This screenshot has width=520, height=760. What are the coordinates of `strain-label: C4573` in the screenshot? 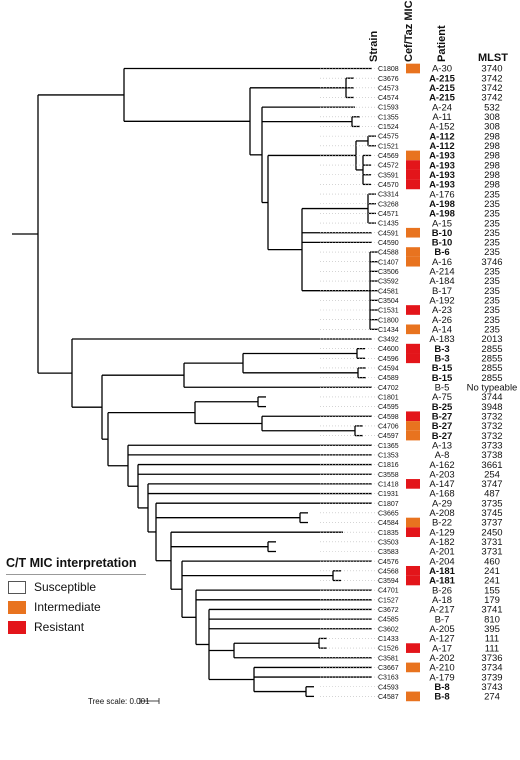 It's located at (388, 88).